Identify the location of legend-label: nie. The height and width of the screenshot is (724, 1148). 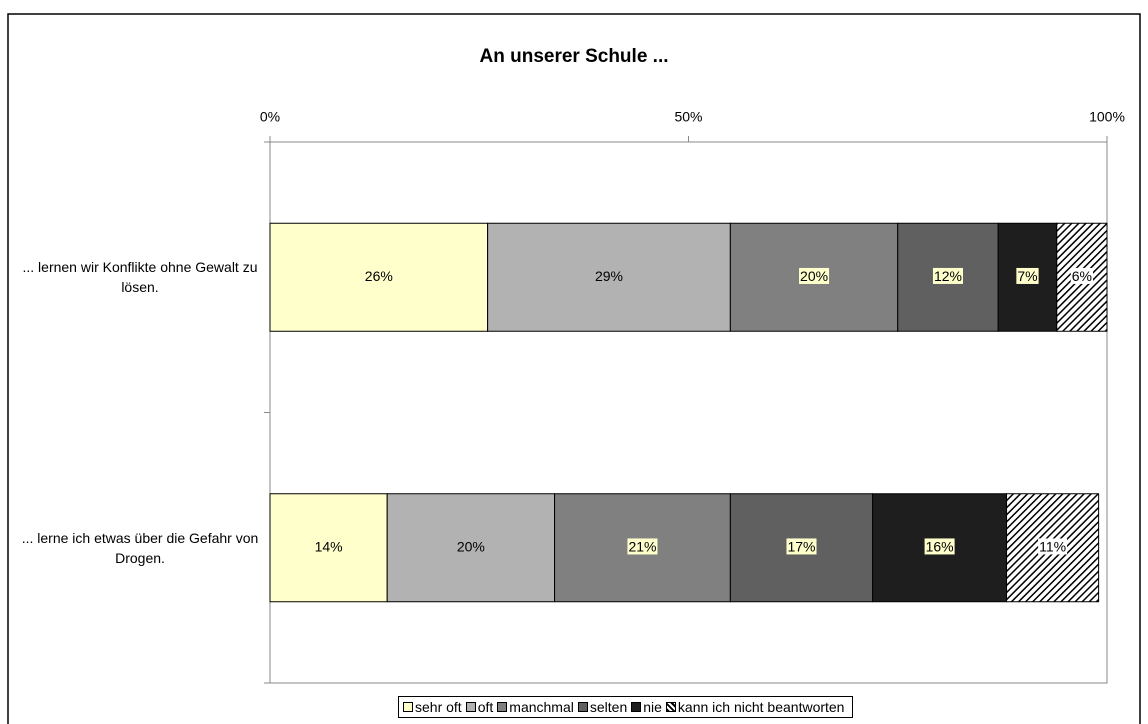
(652, 707).